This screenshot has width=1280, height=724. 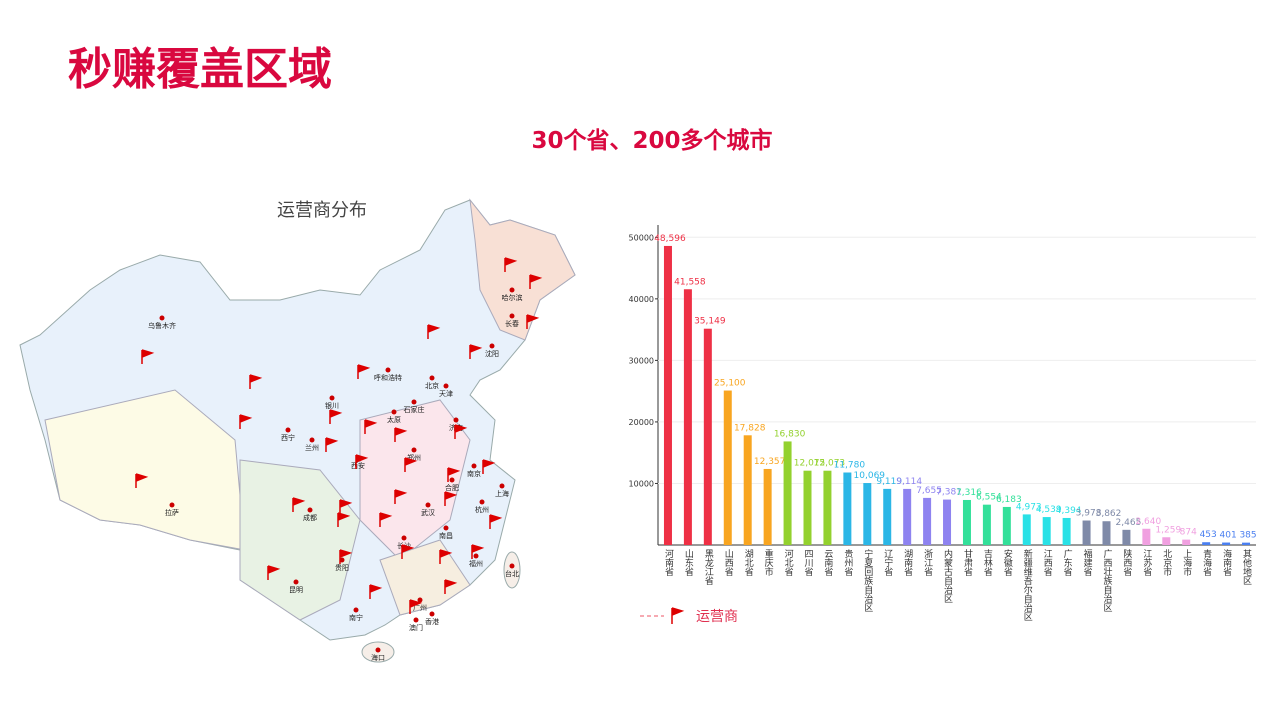 What do you see at coordinates (1146, 563) in the screenshot?
I see `x-tick-label: 江苏省` at bounding box center [1146, 563].